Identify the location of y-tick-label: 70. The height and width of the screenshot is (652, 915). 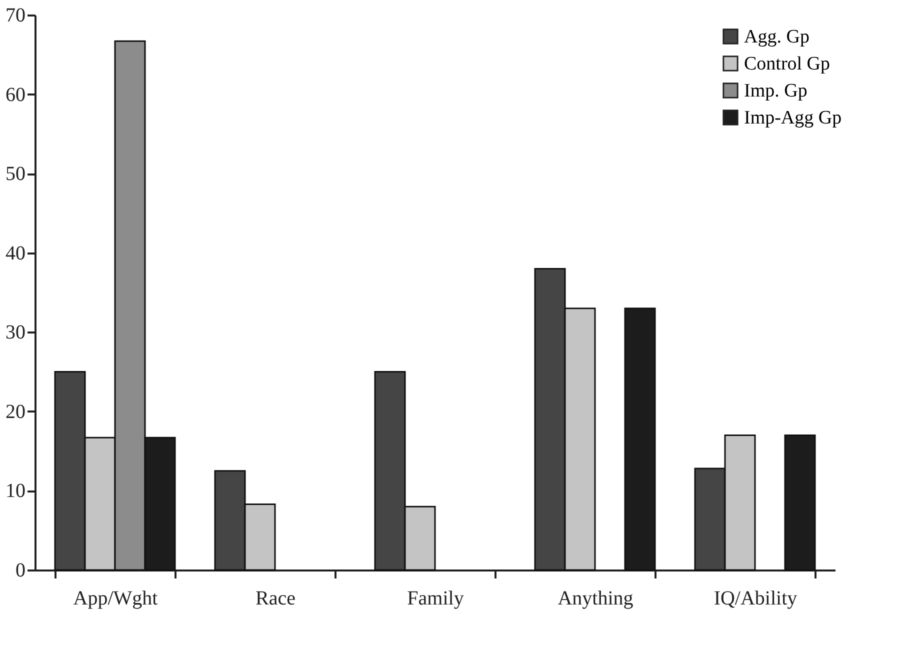
(16, 15).